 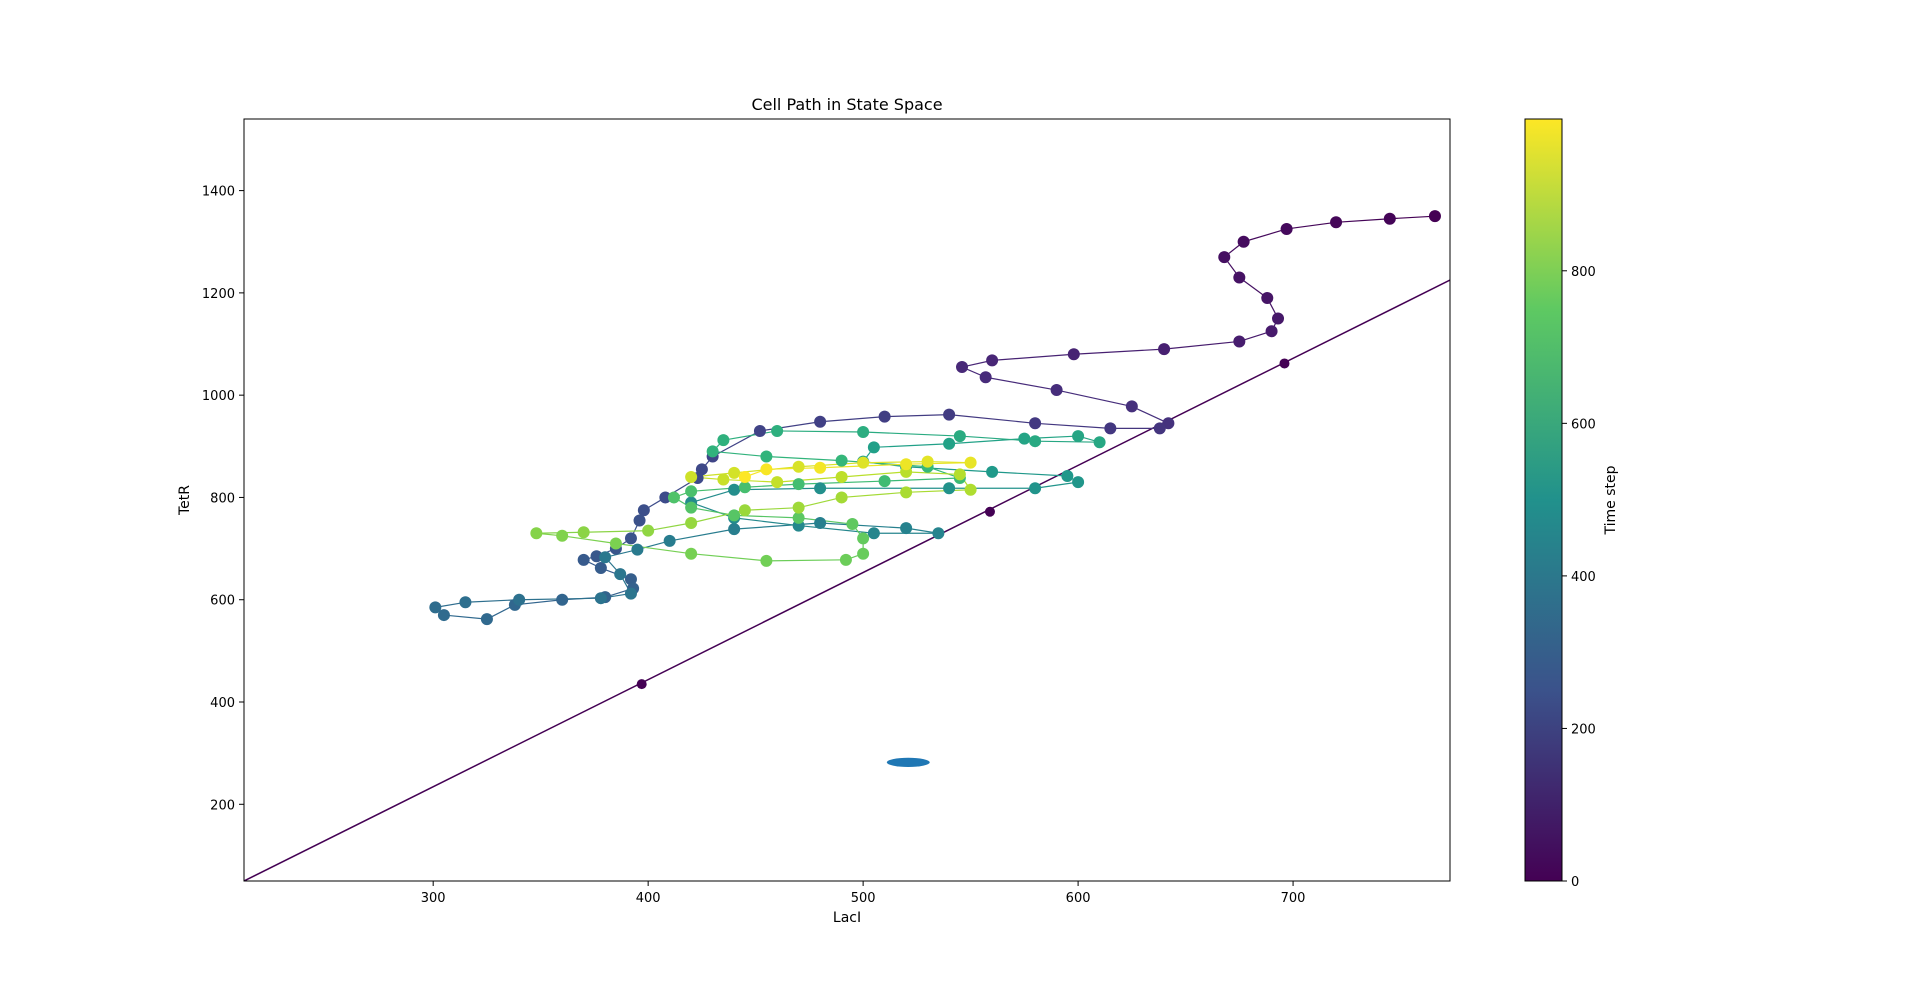 What do you see at coordinates (1583, 424) in the screenshot?
I see `colorbar-tick-label: 600` at bounding box center [1583, 424].